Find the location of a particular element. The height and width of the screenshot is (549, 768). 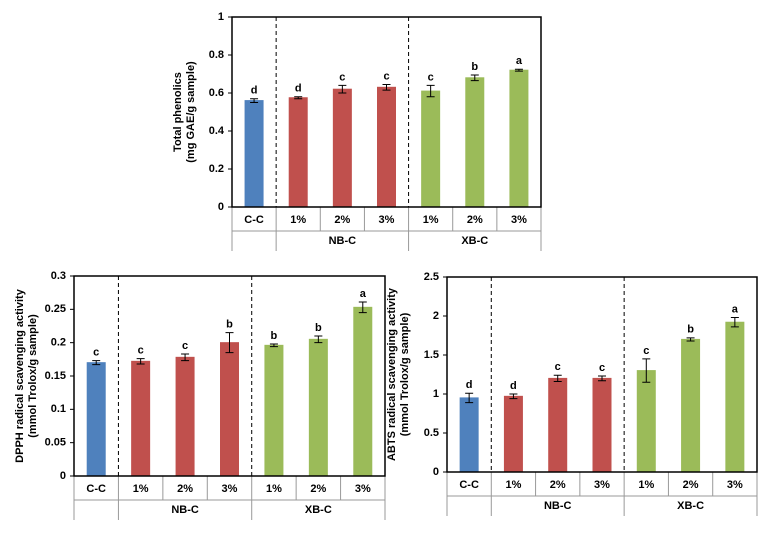

y-tick-label: 0.05 is located at coordinates (55, 443).